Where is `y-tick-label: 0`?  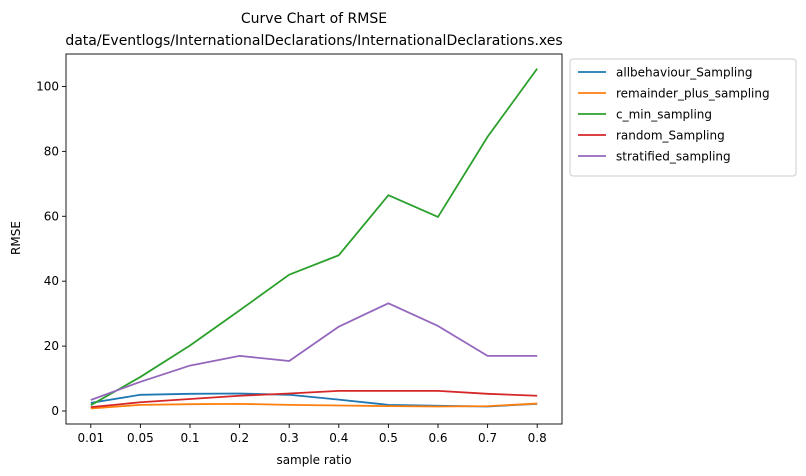 y-tick-label: 0 is located at coordinates (55, 411).